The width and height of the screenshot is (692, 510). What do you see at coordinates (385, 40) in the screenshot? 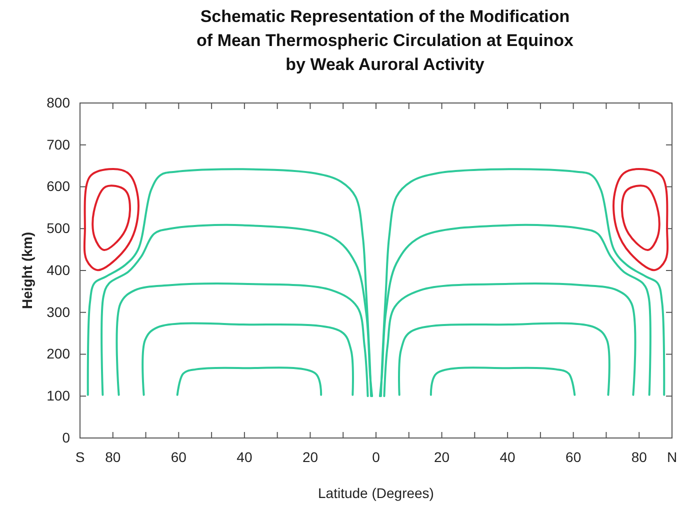
I see `chart-title: Schematic Representation of the Modification of Mean Thermospheric Circulation at Equinox by Weak Auroral Activity` at bounding box center [385, 40].